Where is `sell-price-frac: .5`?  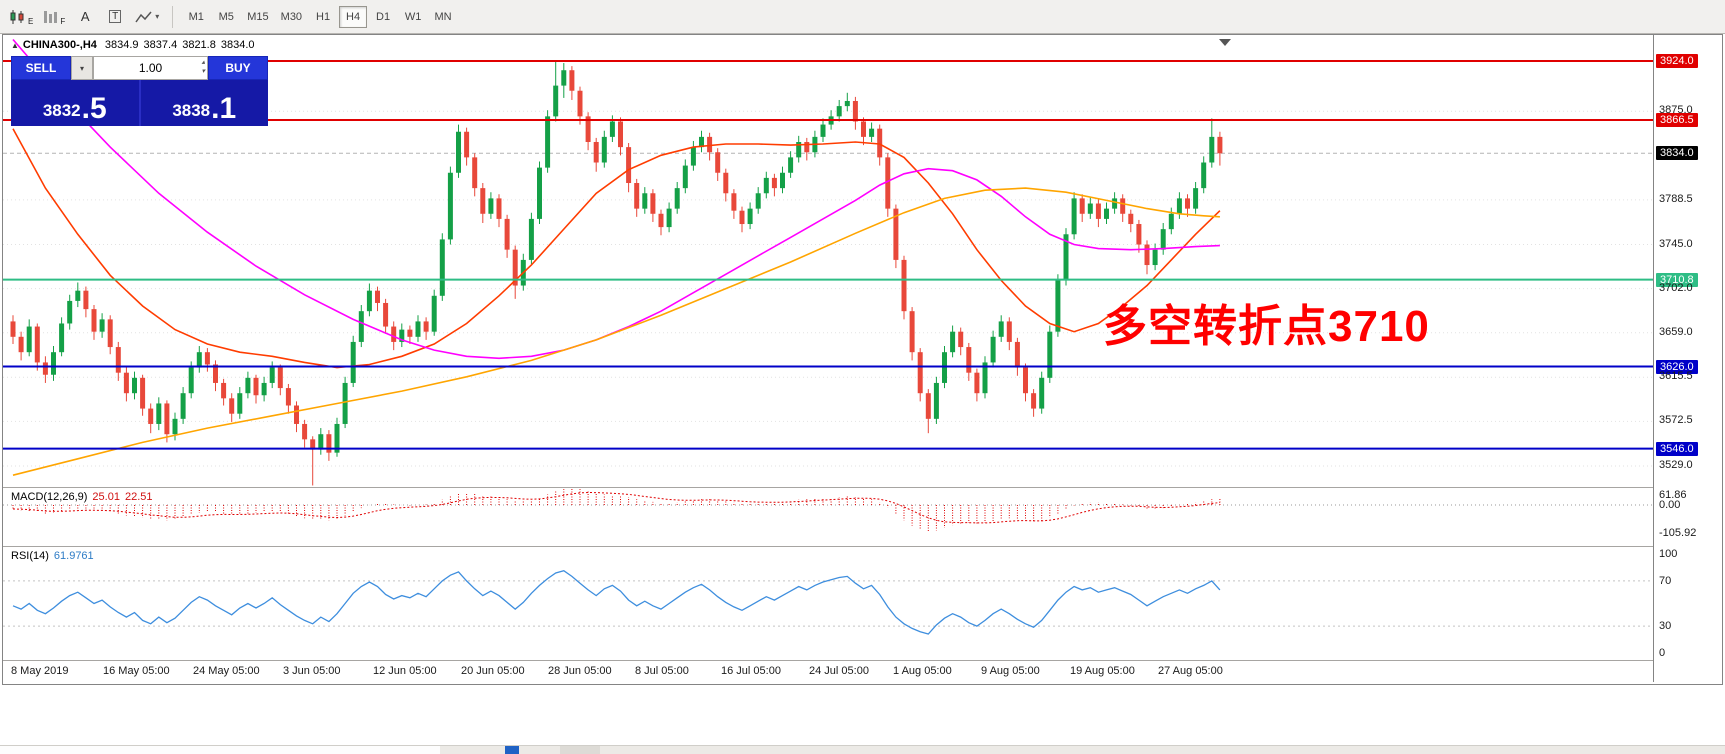 sell-price-frac: .5 is located at coordinates (94, 108).